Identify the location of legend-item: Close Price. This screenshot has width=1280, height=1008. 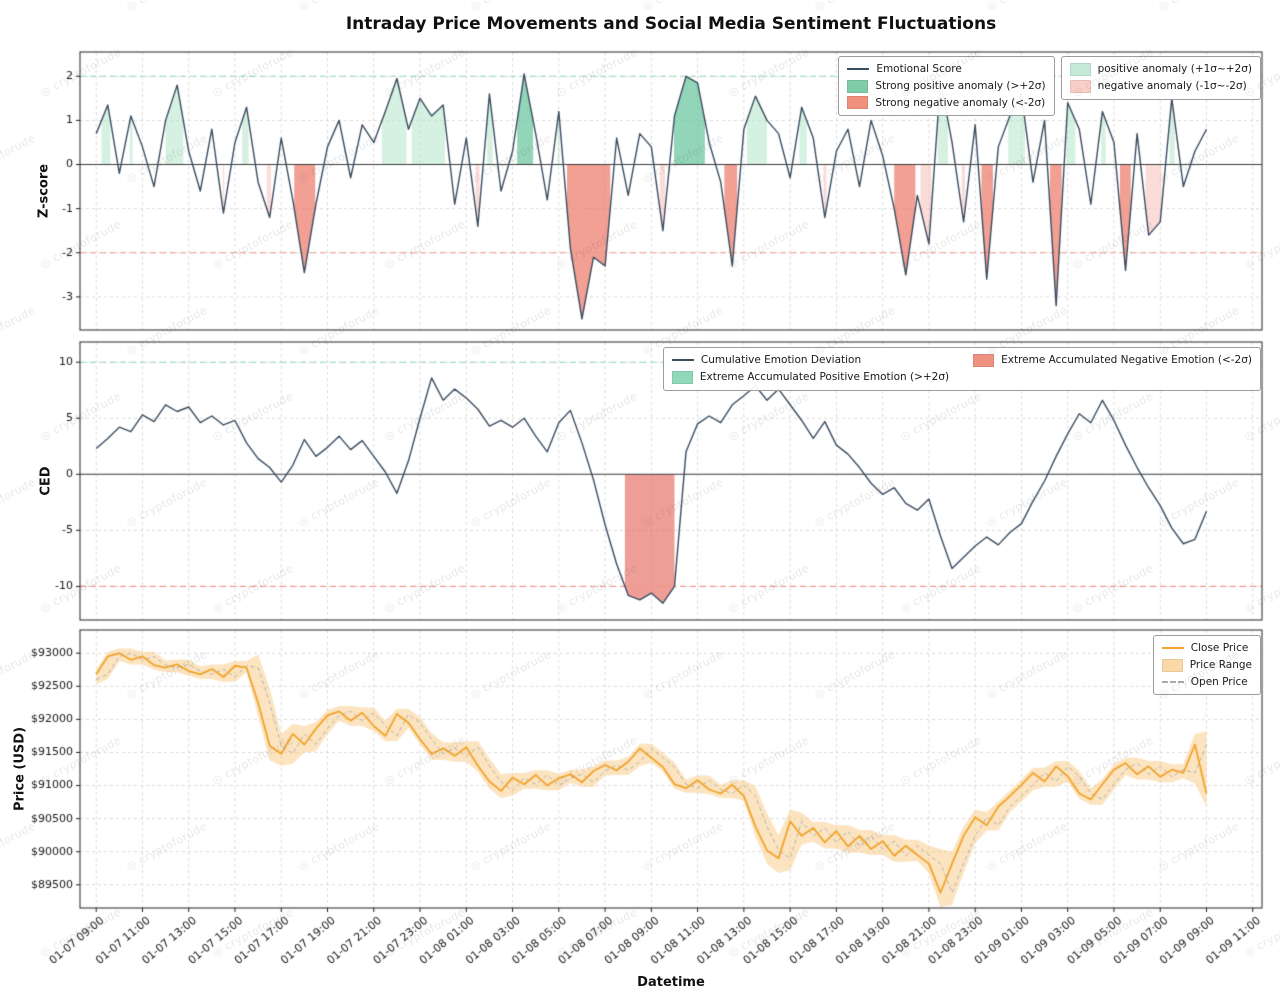
(1206, 648).